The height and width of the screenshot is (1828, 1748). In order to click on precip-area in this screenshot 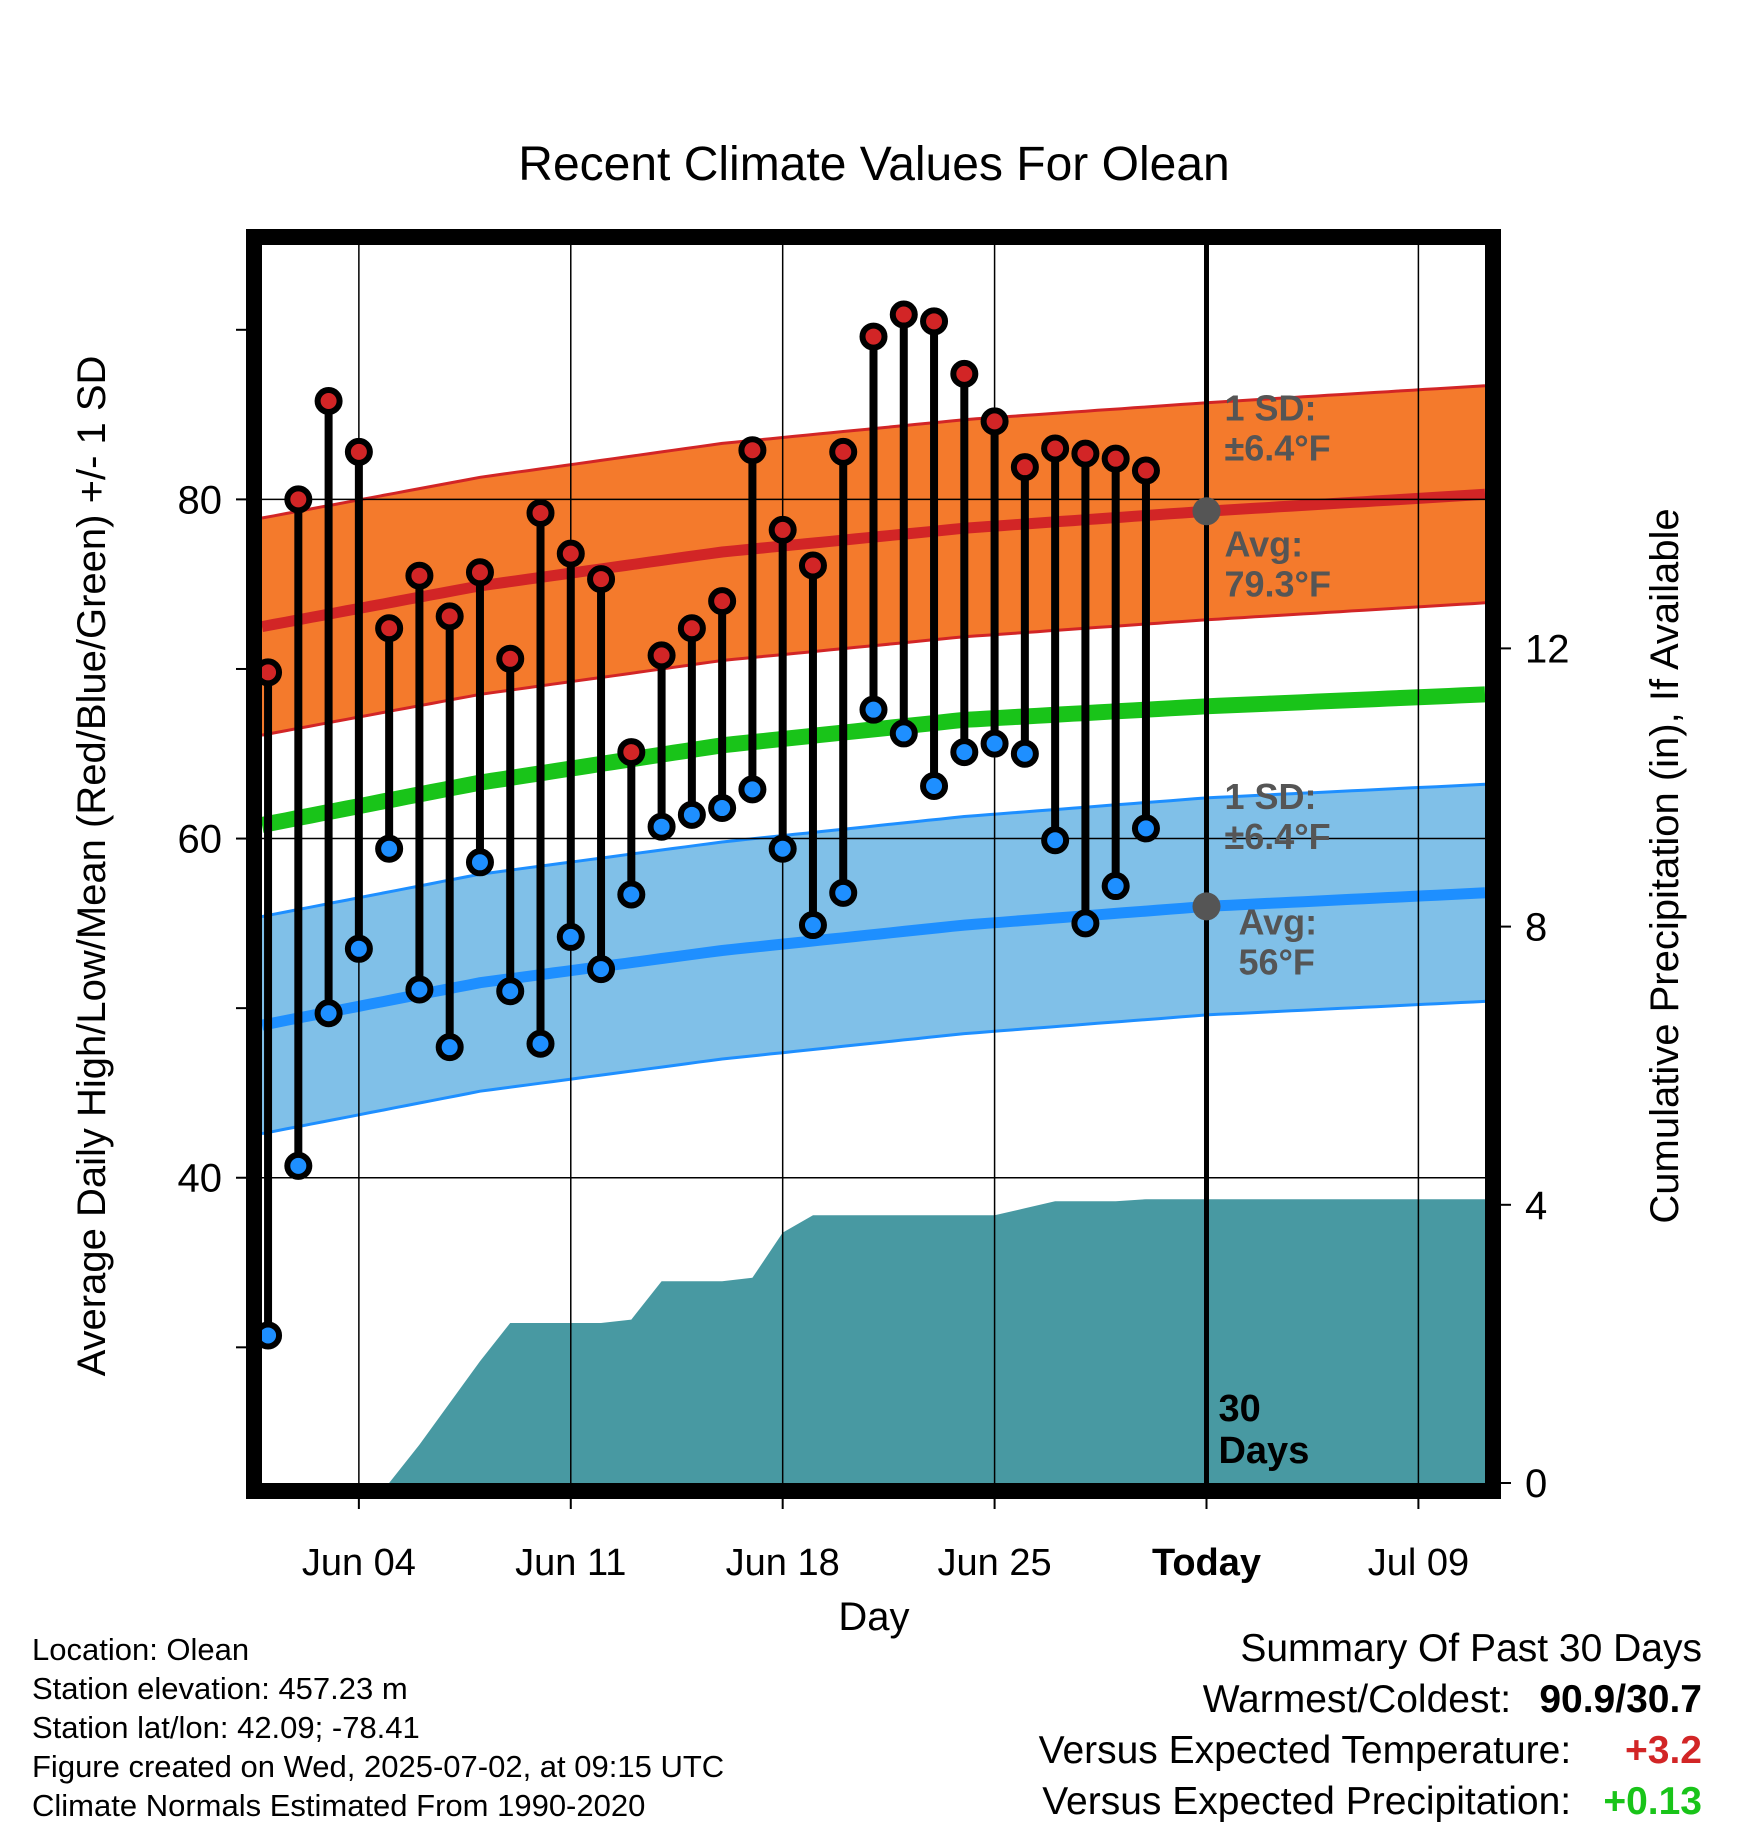, I will do `click(873, 1341)`.